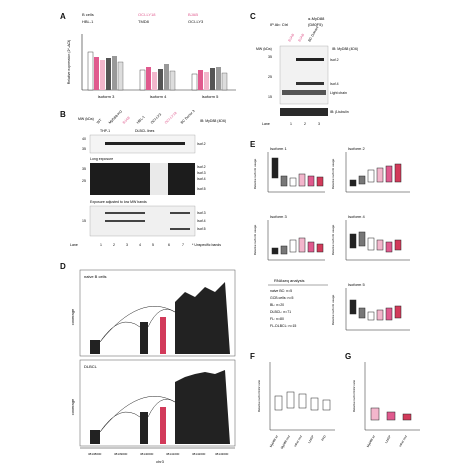  Describe the element at coordinates (304, 75) in the screenshot. I see `blot` at that location.